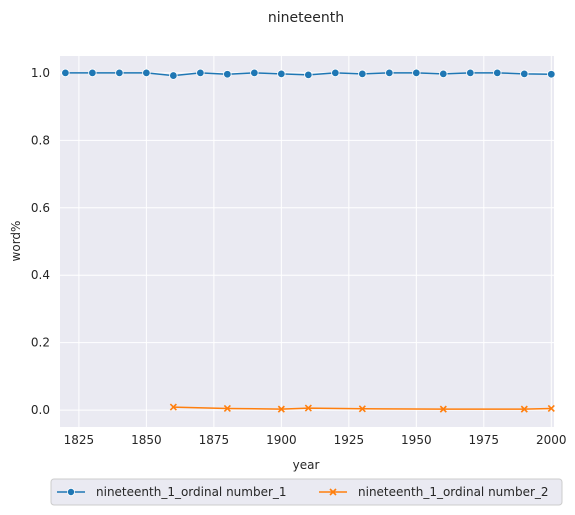 The height and width of the screenshot is (515, 575). I want to click on y-tick-label: 1.0, so click(40, 73).